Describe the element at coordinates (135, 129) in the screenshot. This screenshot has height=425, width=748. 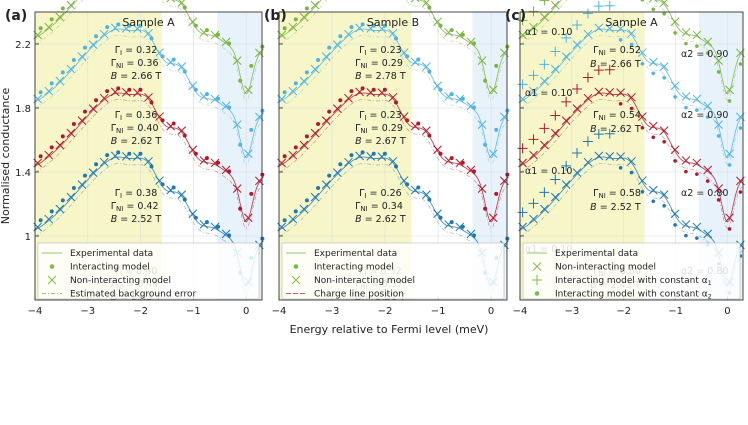
I see `gamma-ni-label: ΓNI = 0.40` at that location.